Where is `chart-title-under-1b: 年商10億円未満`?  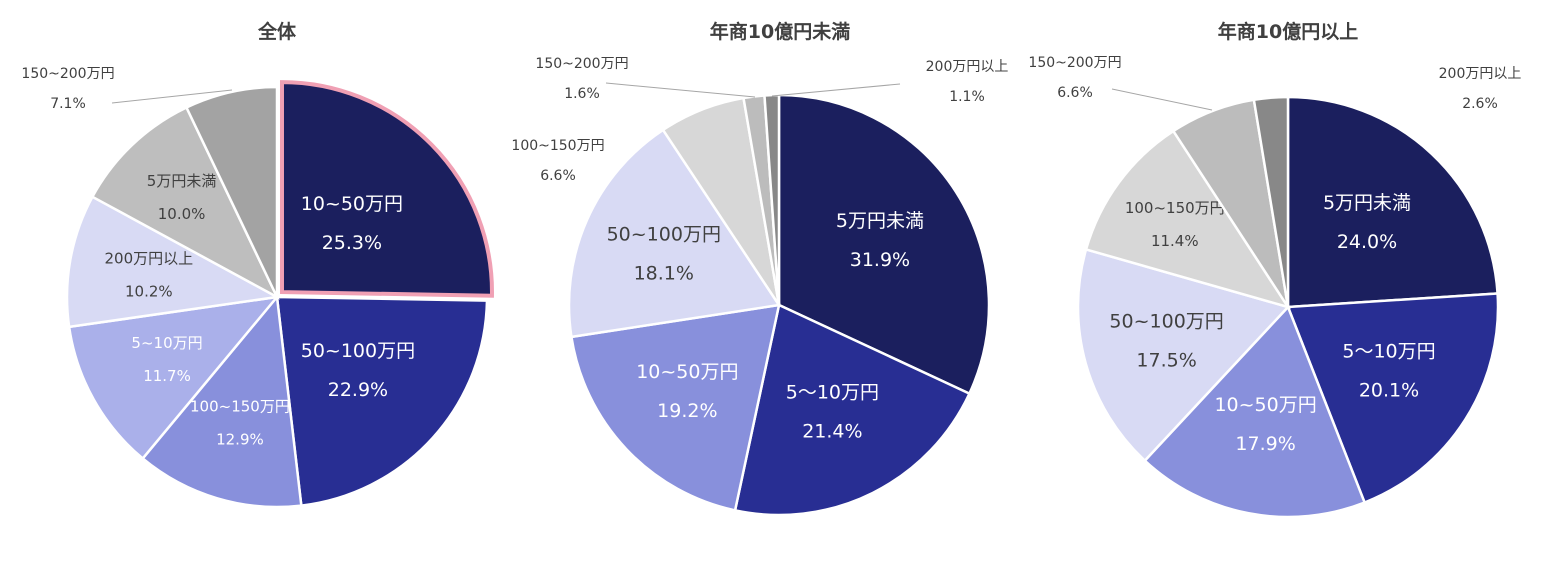 chart-title-under-1b: 年商10億円未満 is located at coordinates (780, 31).